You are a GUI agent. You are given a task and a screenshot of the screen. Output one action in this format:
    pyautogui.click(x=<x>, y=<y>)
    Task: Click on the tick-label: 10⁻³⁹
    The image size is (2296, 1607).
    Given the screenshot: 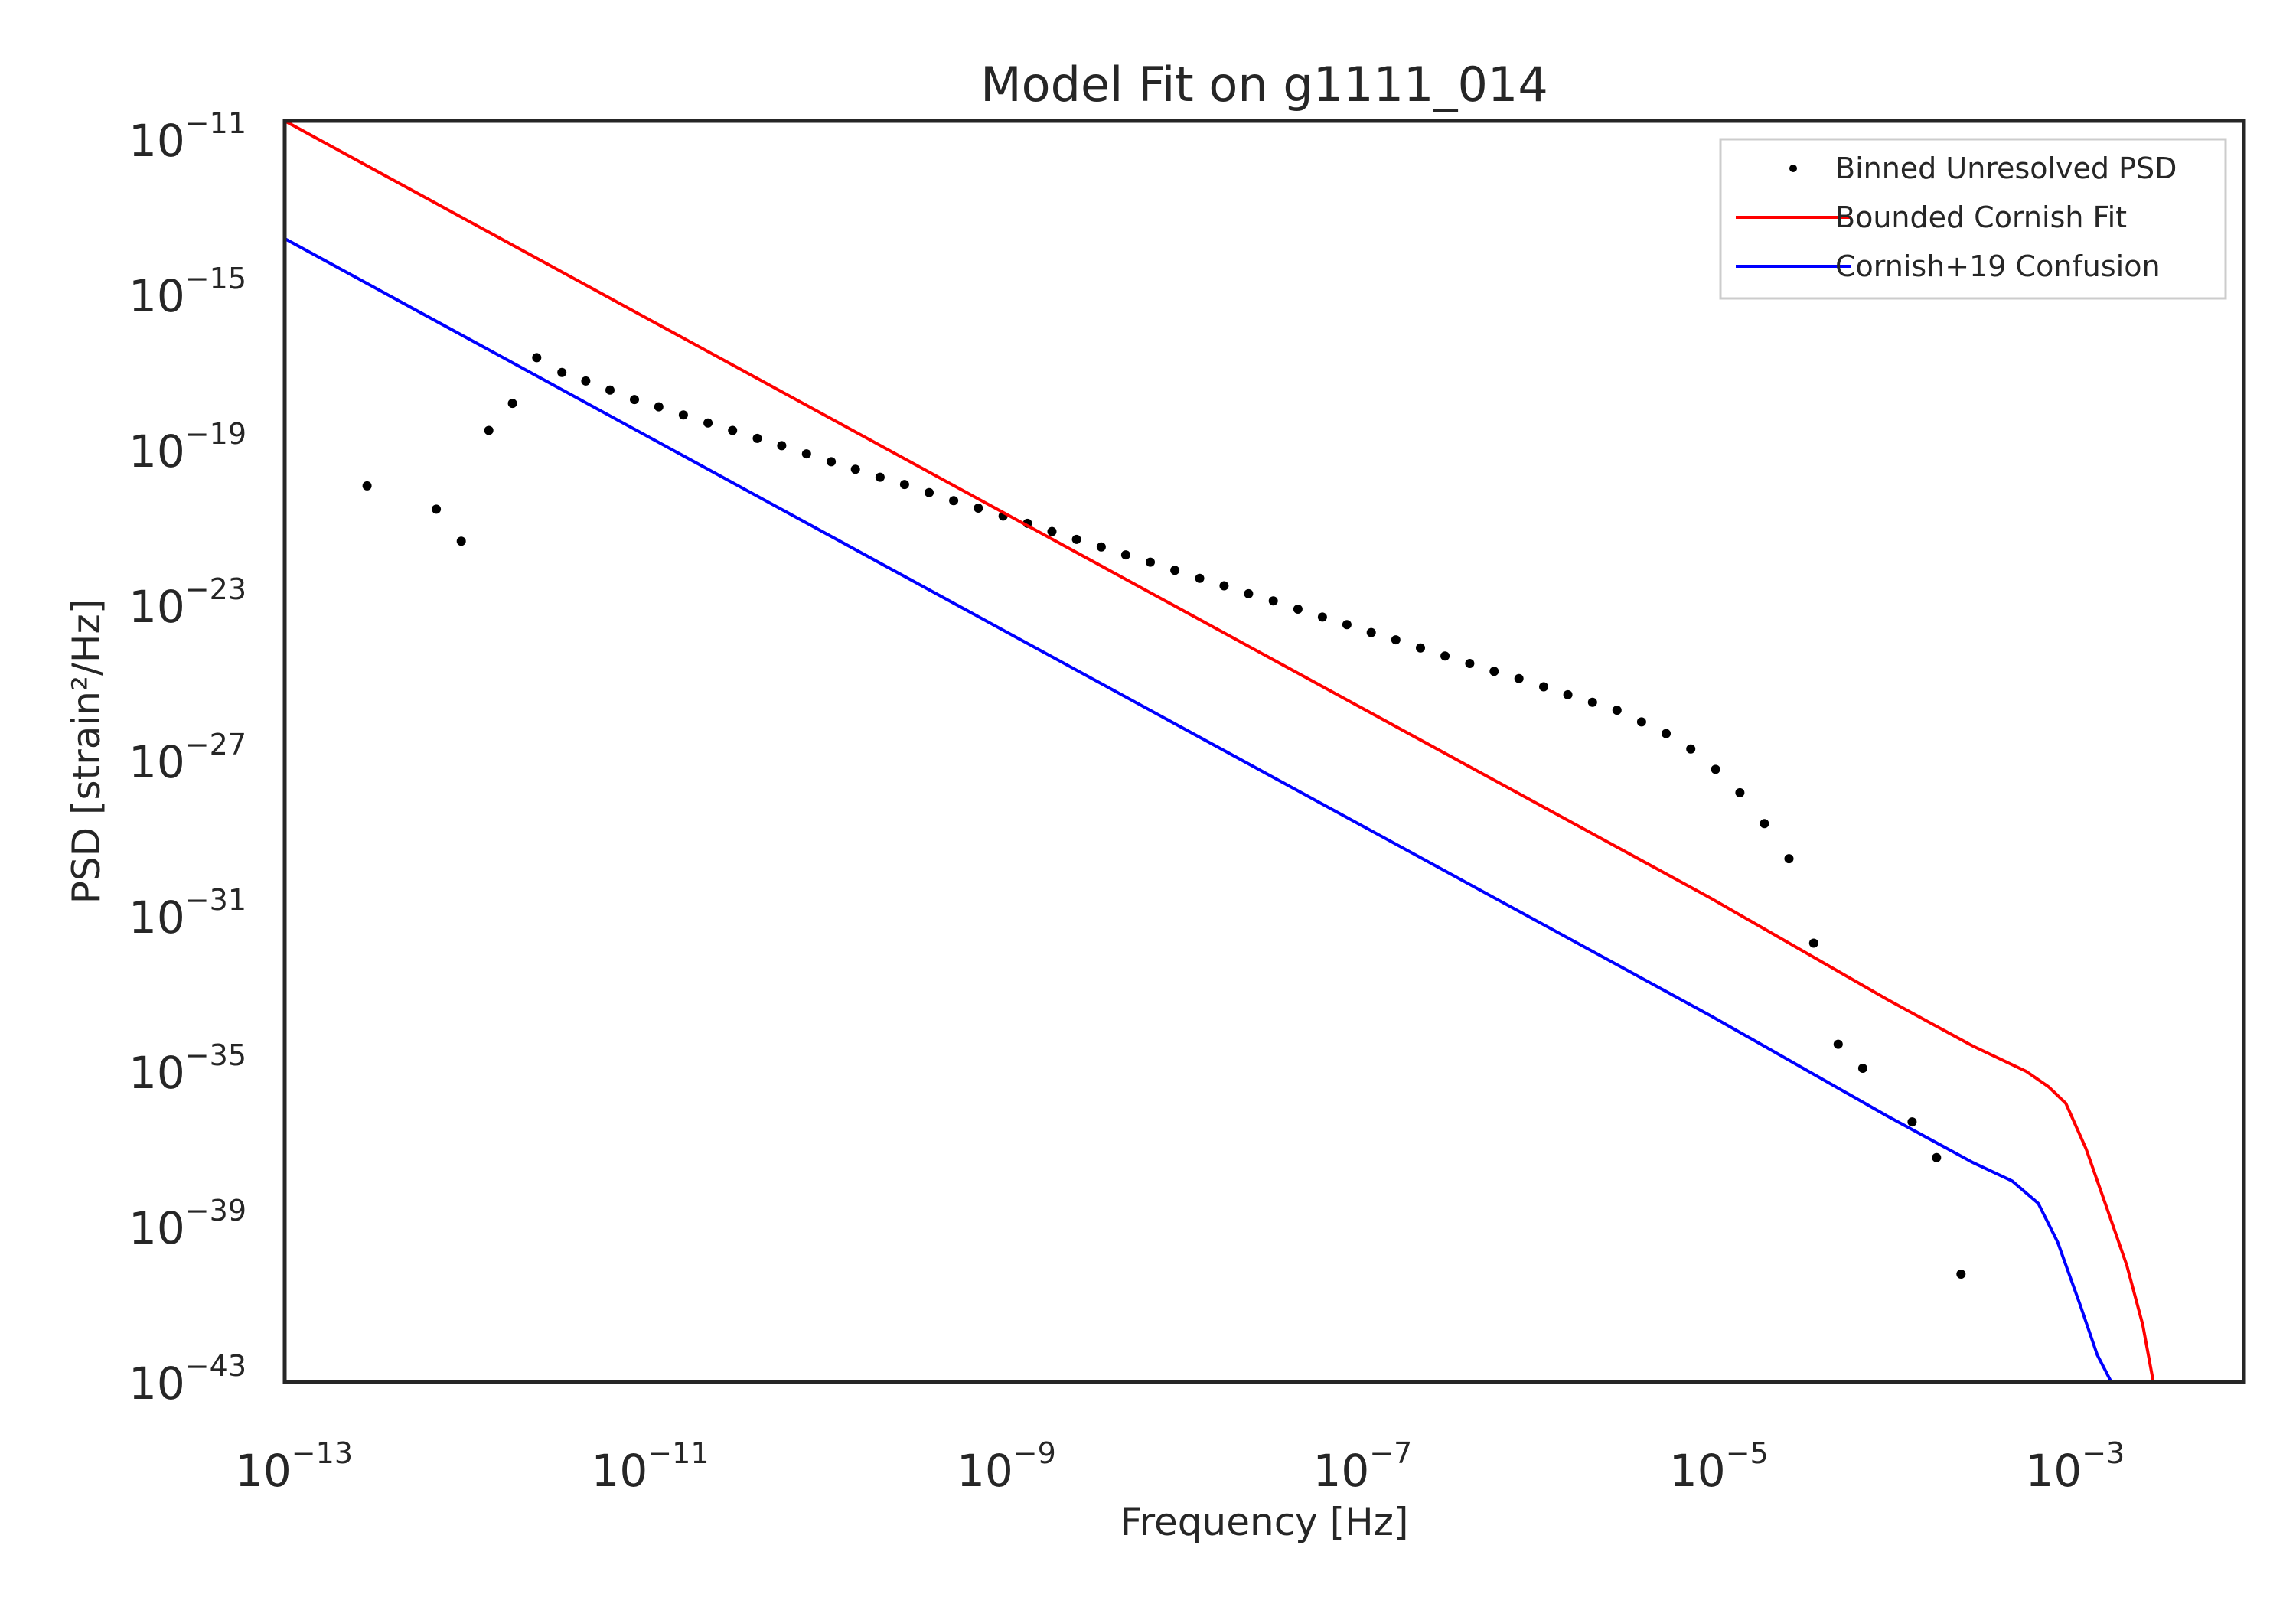 What is the action you would take?
    pyautogui.click(x=187, y=1224)
    